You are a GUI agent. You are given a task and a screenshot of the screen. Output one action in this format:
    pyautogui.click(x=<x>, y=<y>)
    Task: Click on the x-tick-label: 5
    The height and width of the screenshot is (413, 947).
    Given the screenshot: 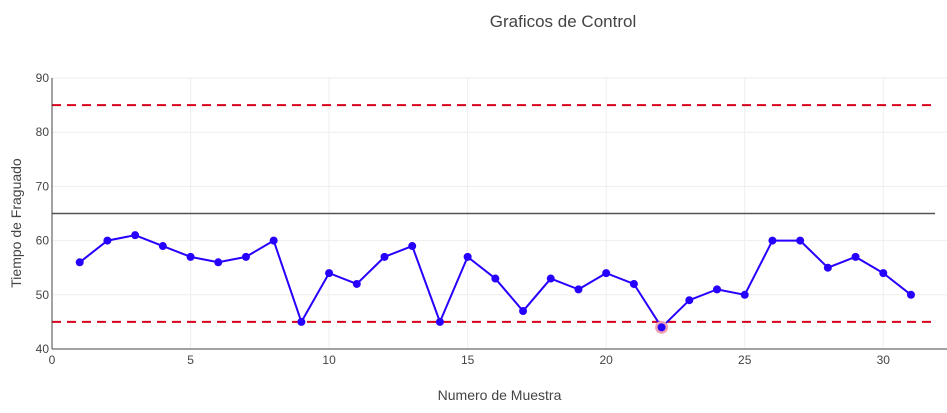 What is the action you would take?
    pyautogui.click(x=190, y=360)
    